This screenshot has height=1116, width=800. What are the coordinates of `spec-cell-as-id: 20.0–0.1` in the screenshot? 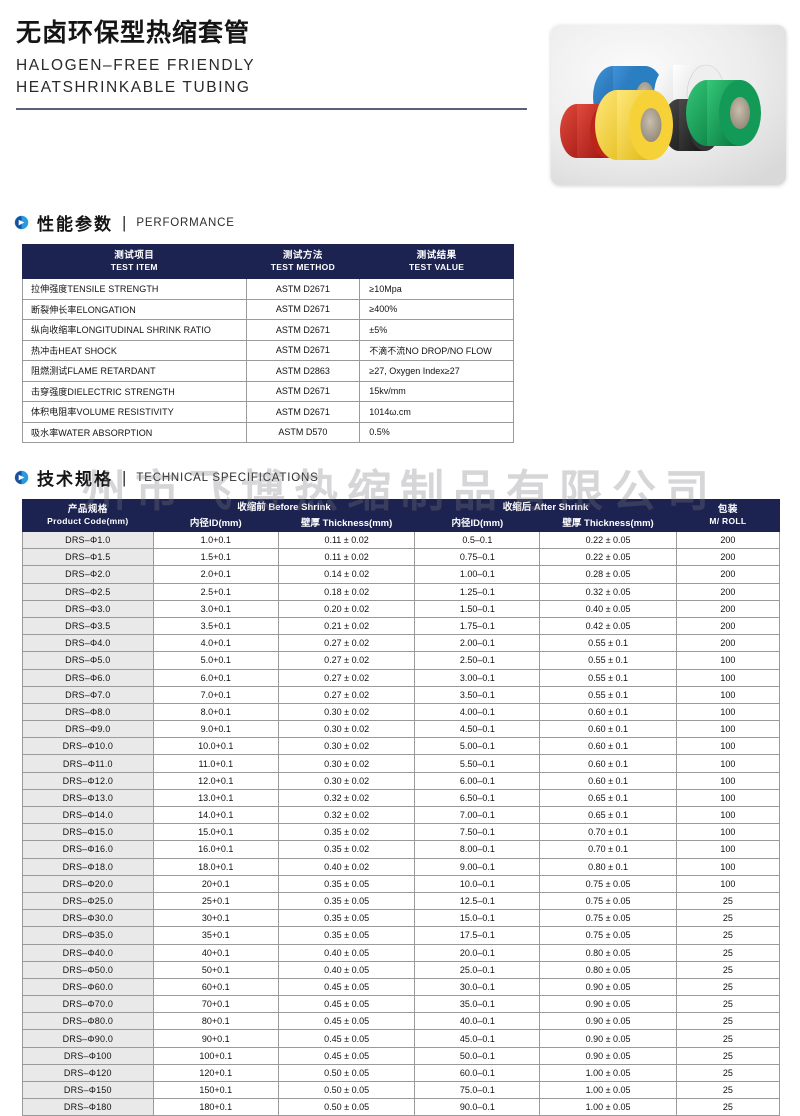 It's located at (477, 952).